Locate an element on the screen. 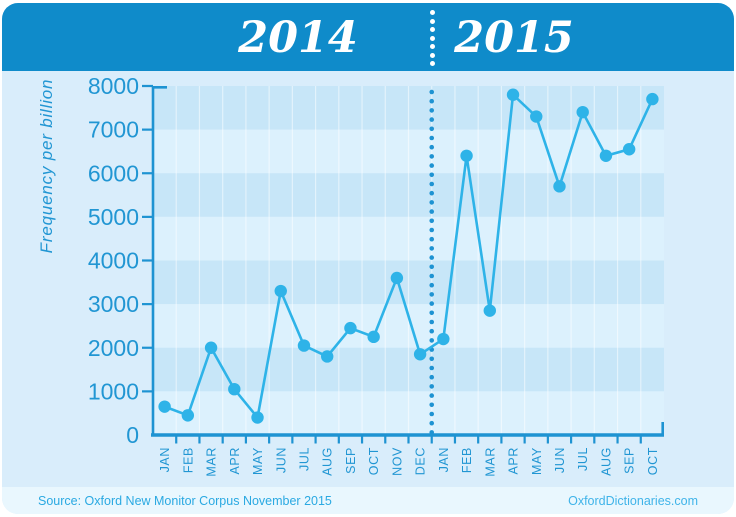 This screenshot has width=736, height=517. data-point-aug-2015 is located at coordinates (606, 155).